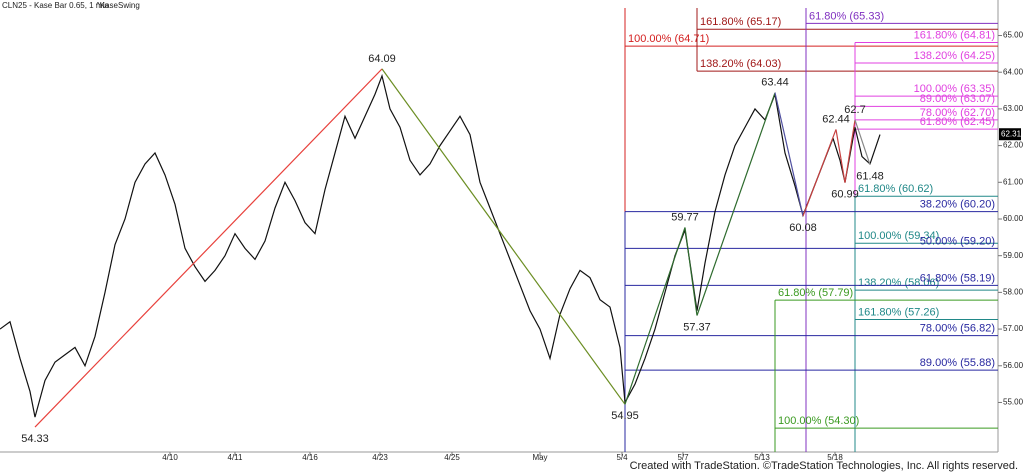 Image resolution: width=1024 pixels, height=473 pixels. I want to click on y-tick-label: 58.00, so click(1013, 291).